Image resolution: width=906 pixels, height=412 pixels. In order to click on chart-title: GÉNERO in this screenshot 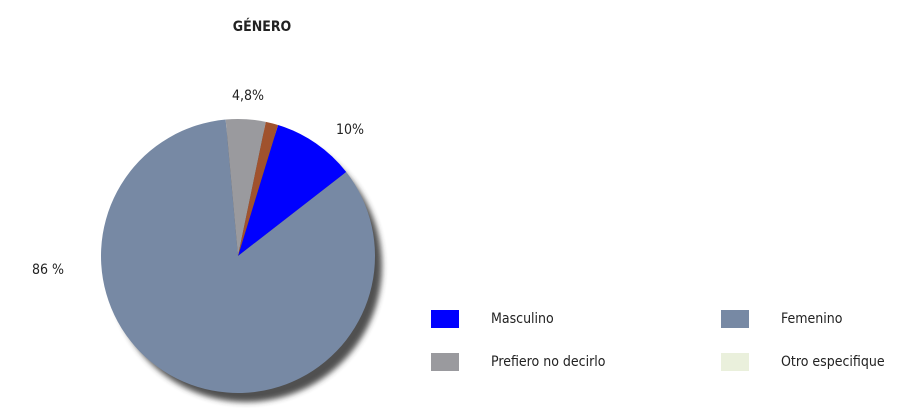, I will do `click(262, 26)`.